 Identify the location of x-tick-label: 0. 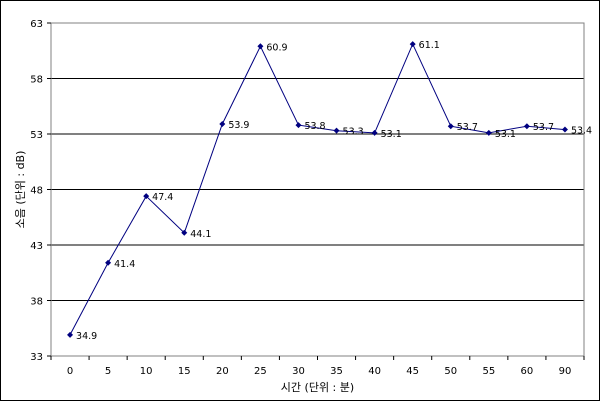
(70, 371).